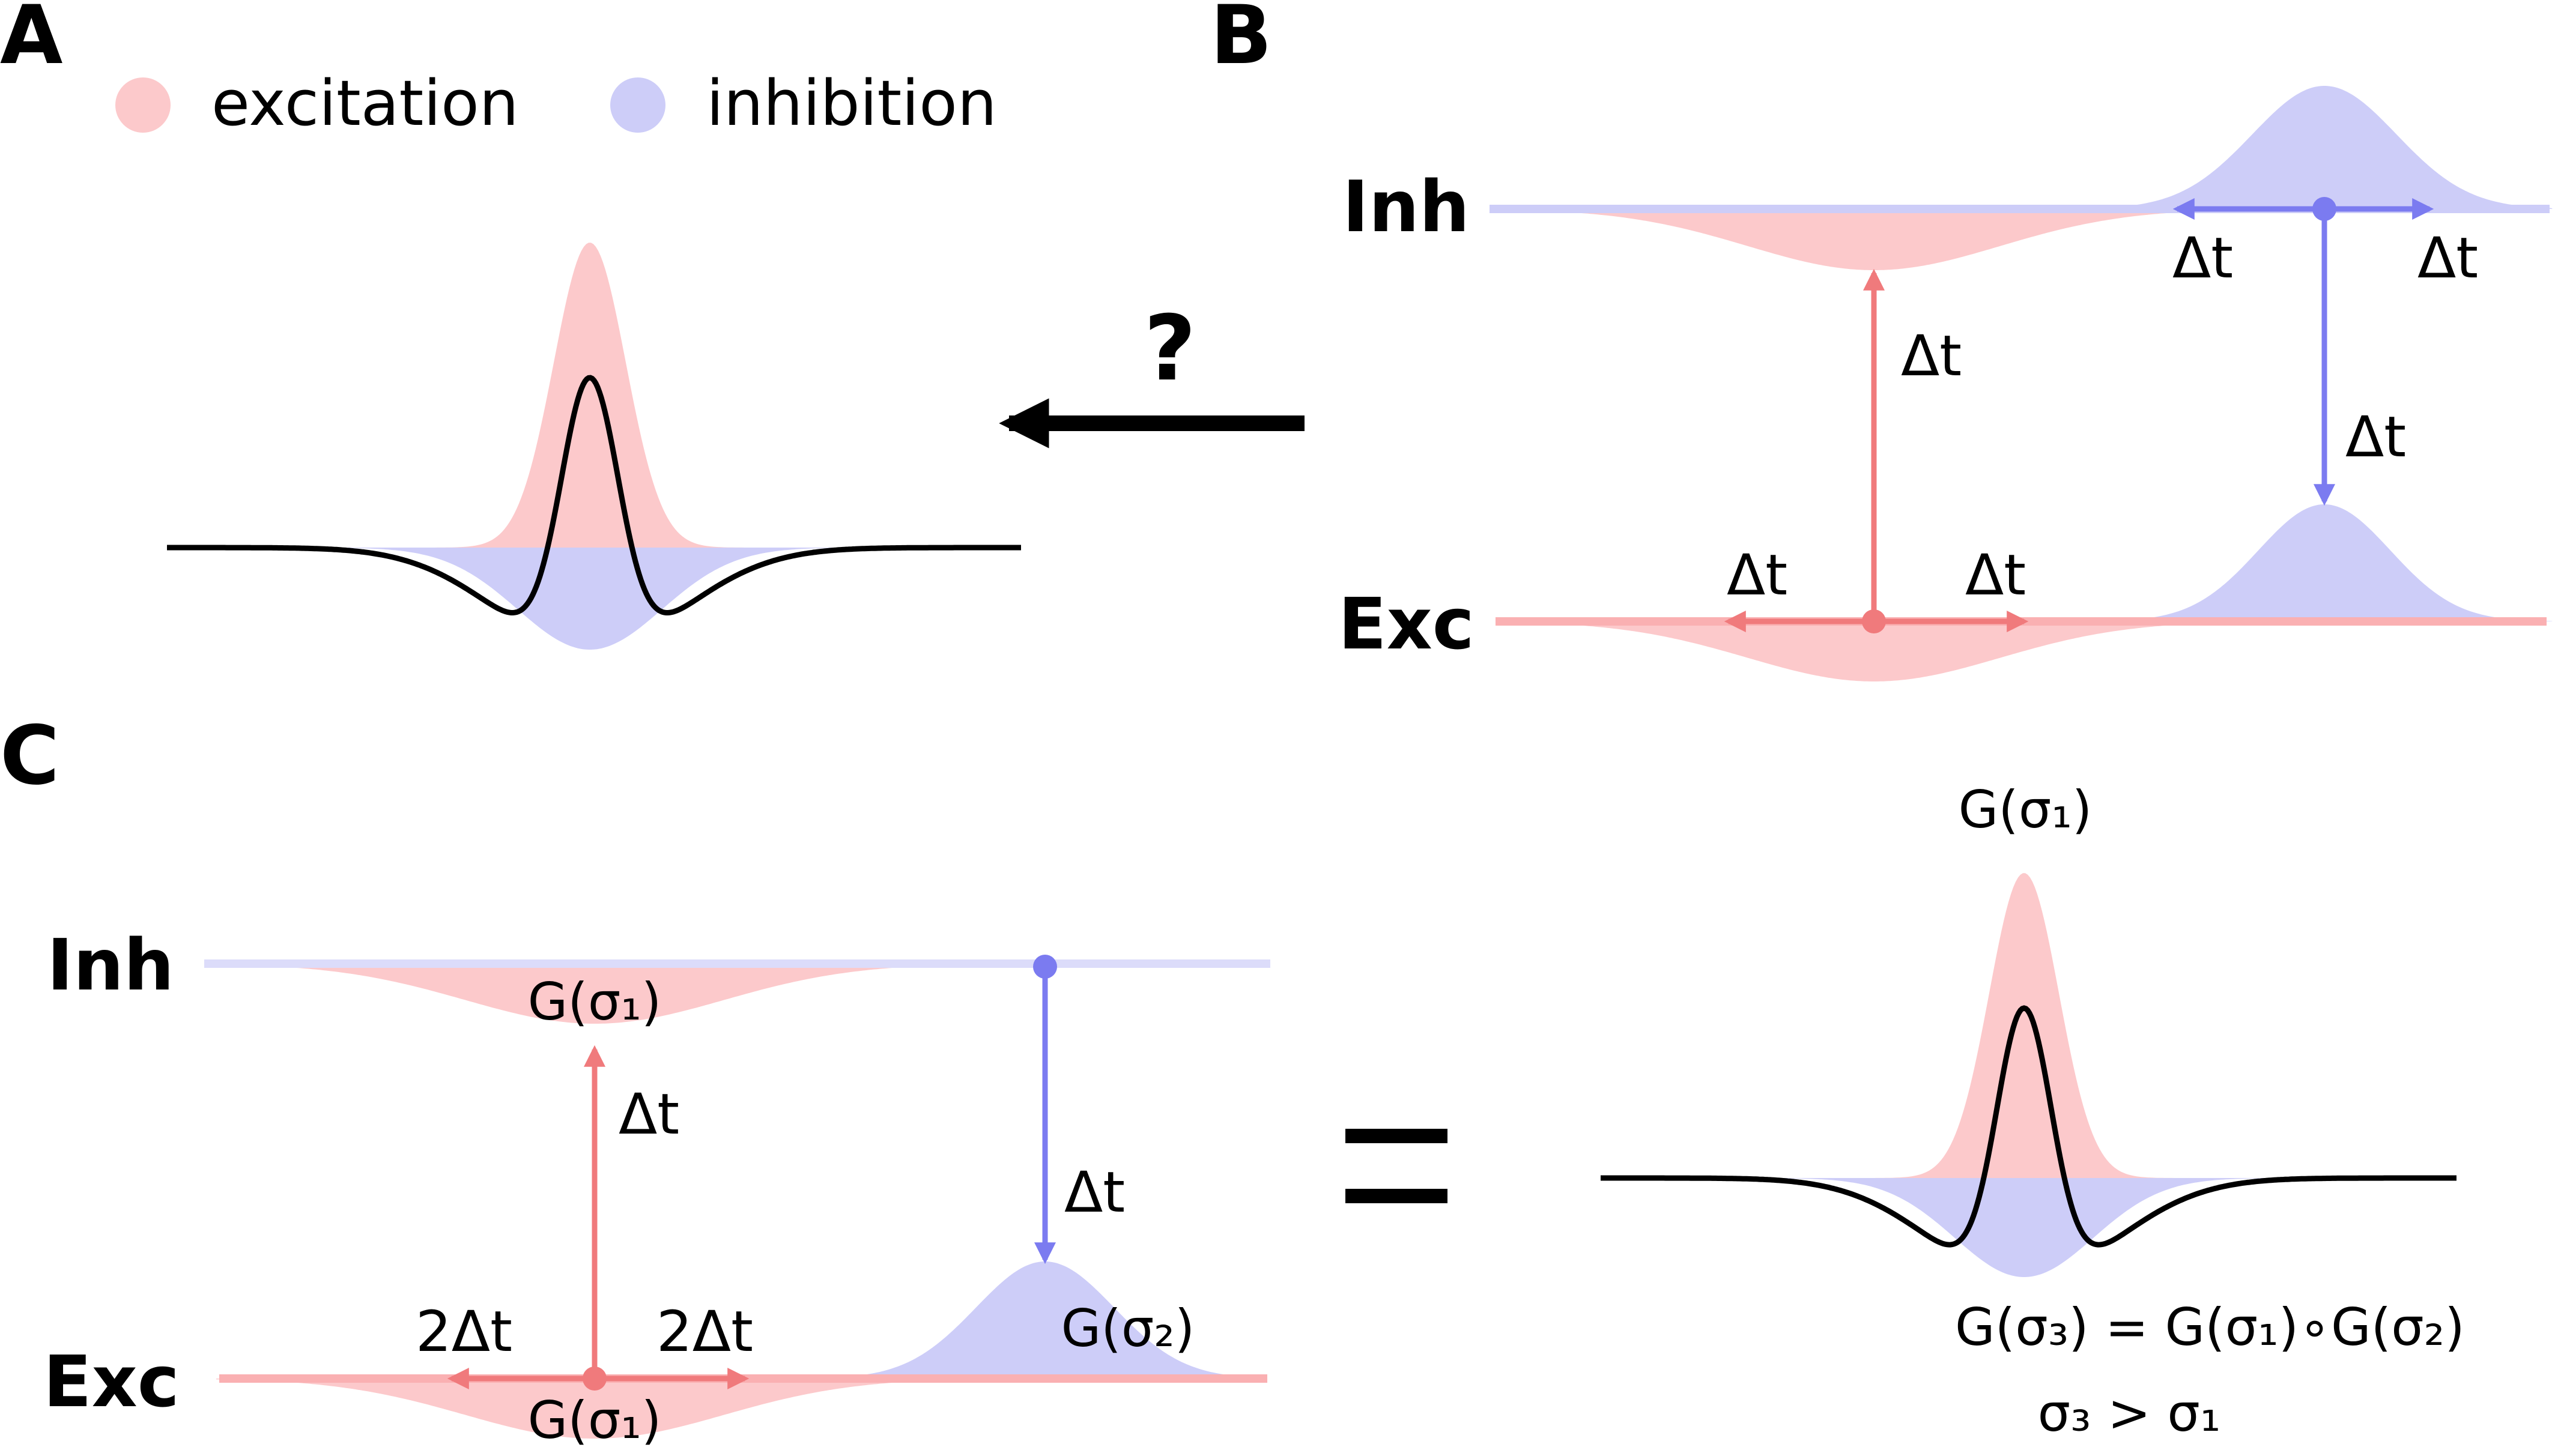  What do you see at coordinates (595, 1379) in the screenshot?
I see `exc-source-dot-c` at bounding box center [595, 1379].